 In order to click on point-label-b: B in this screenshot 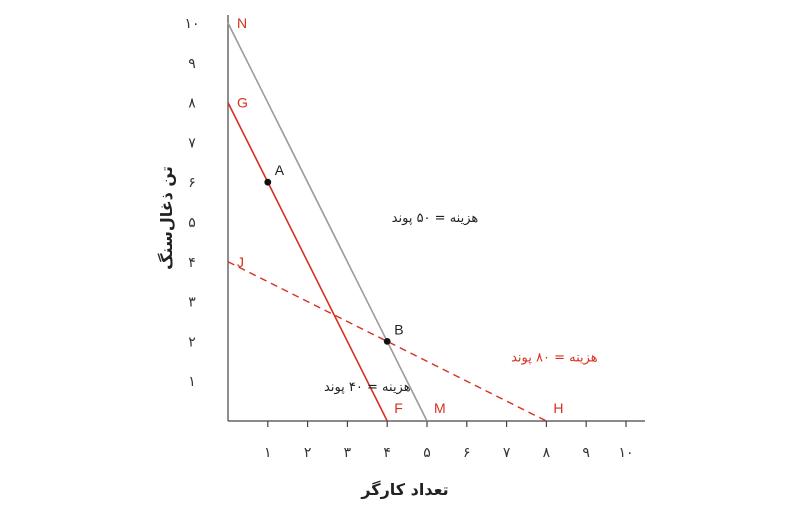, I will do `click(398, 329)`.